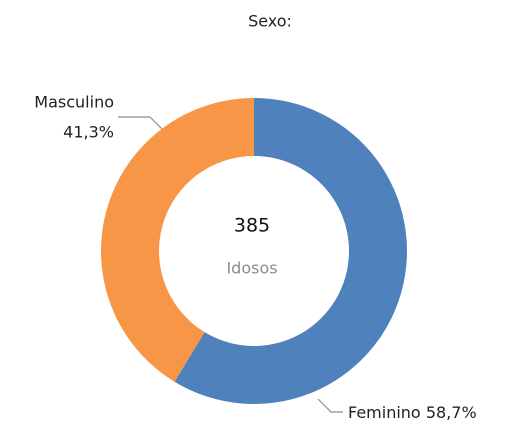 The image size is (511, 431). I want to click on slice-label: Masculino, so click(74, 102).